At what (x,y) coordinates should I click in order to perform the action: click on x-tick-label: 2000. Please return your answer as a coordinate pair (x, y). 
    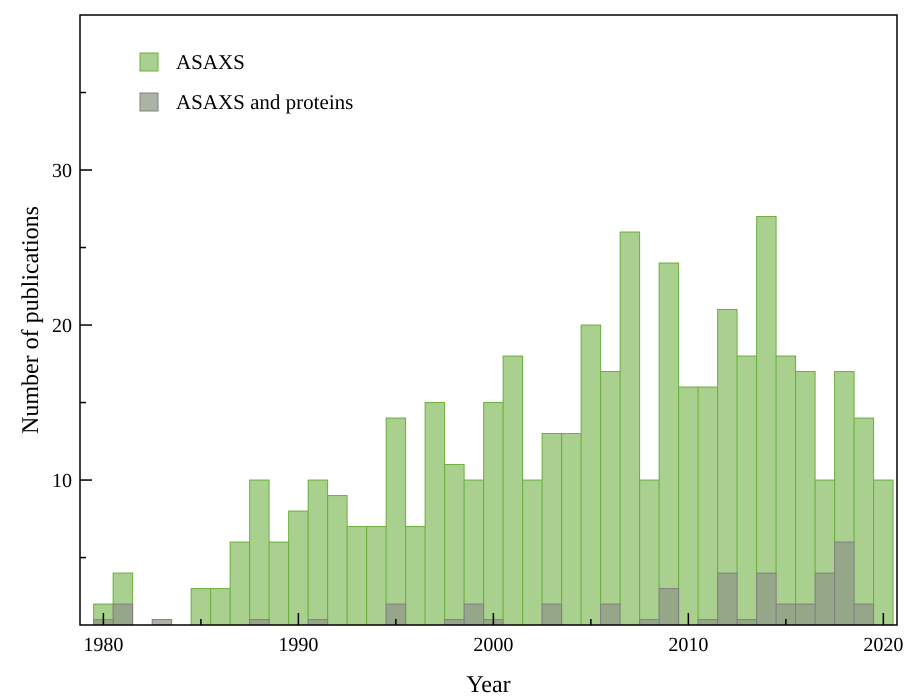
    Looking at the image, I should click on (493, 645).